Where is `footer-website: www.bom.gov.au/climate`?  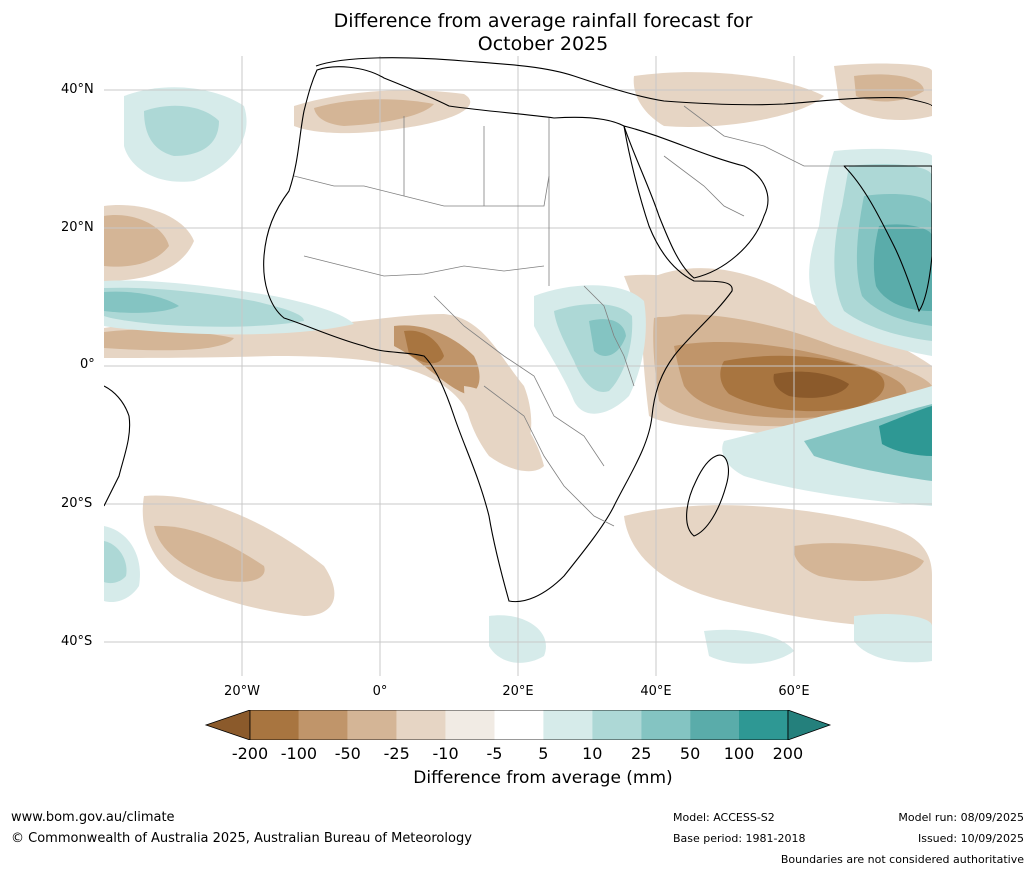
footer-website: www.bom.gov.au/climate is located at coordinates (93, 817).